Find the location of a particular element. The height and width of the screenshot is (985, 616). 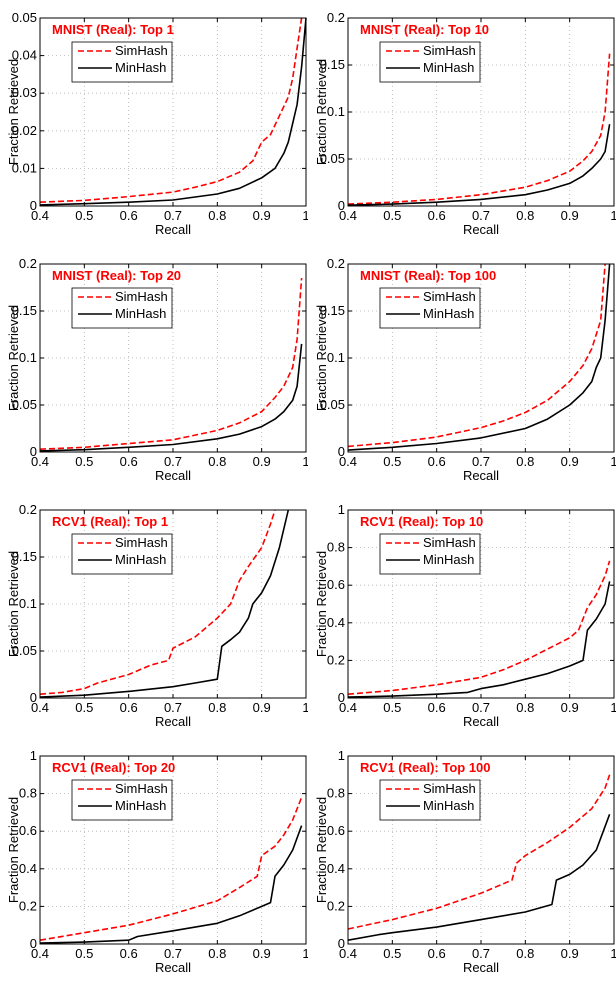

chart-7-xtick-label: 0.7 is located at coordinates (173, 953).